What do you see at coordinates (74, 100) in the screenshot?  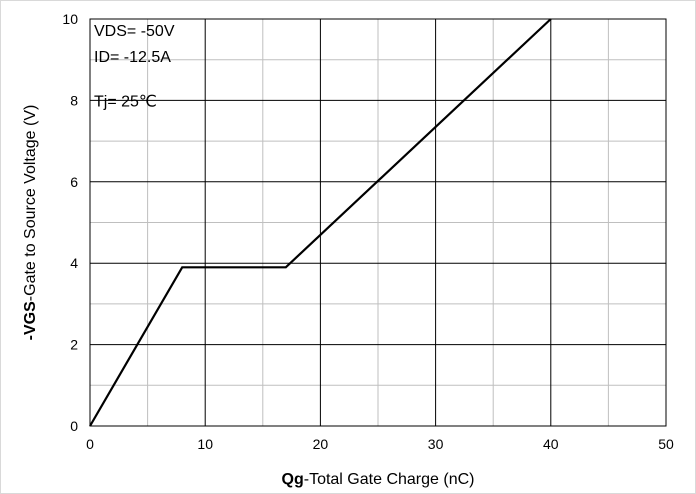 I see `y-tick-label: 8` at bounding box center [74, 100].